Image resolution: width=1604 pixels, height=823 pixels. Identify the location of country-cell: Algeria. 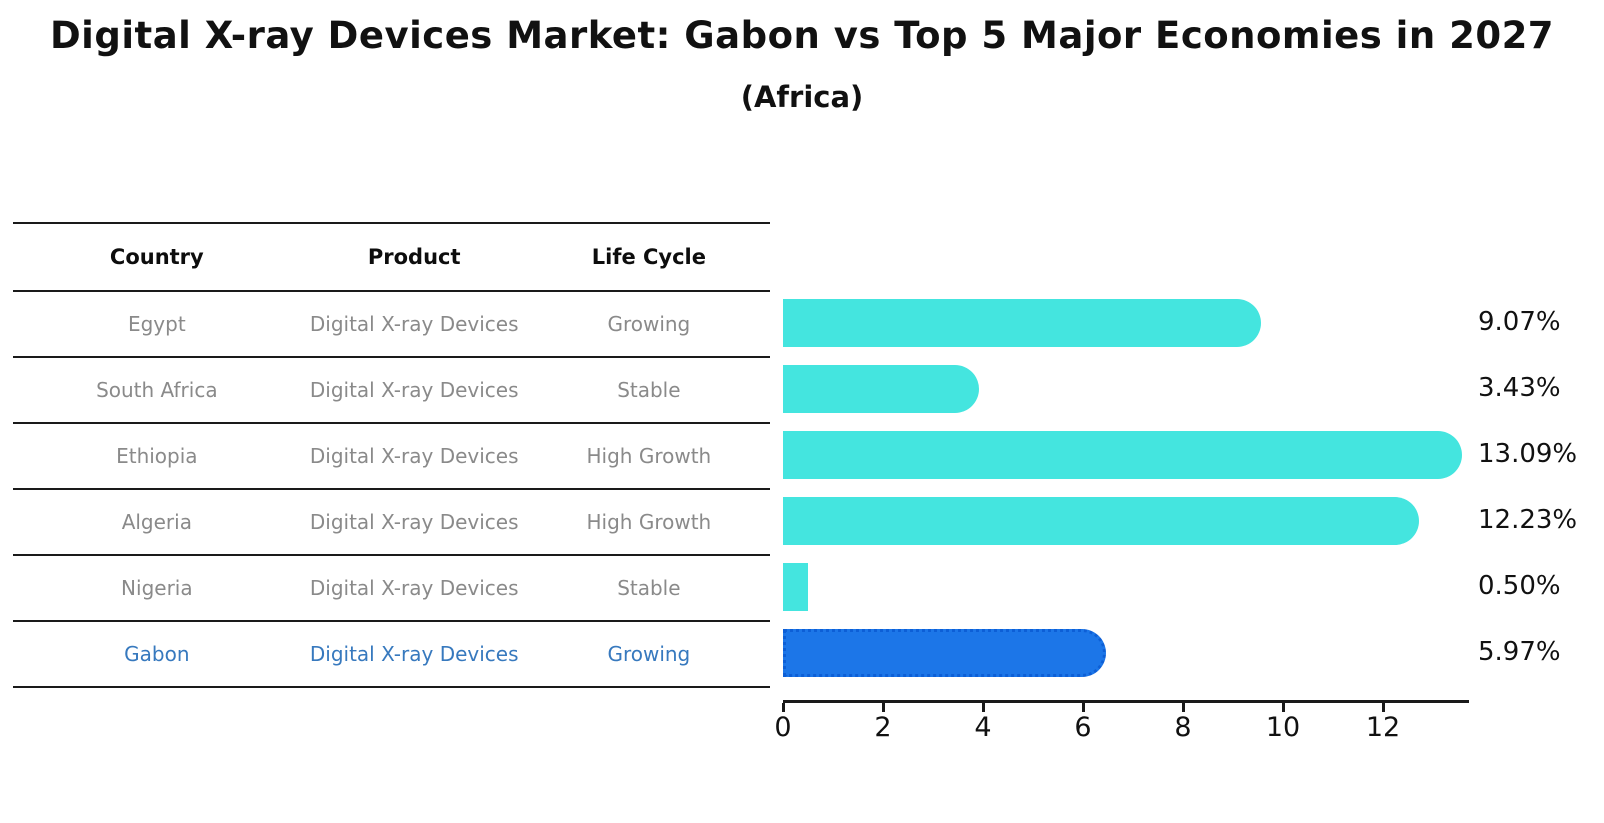
(156, 522).